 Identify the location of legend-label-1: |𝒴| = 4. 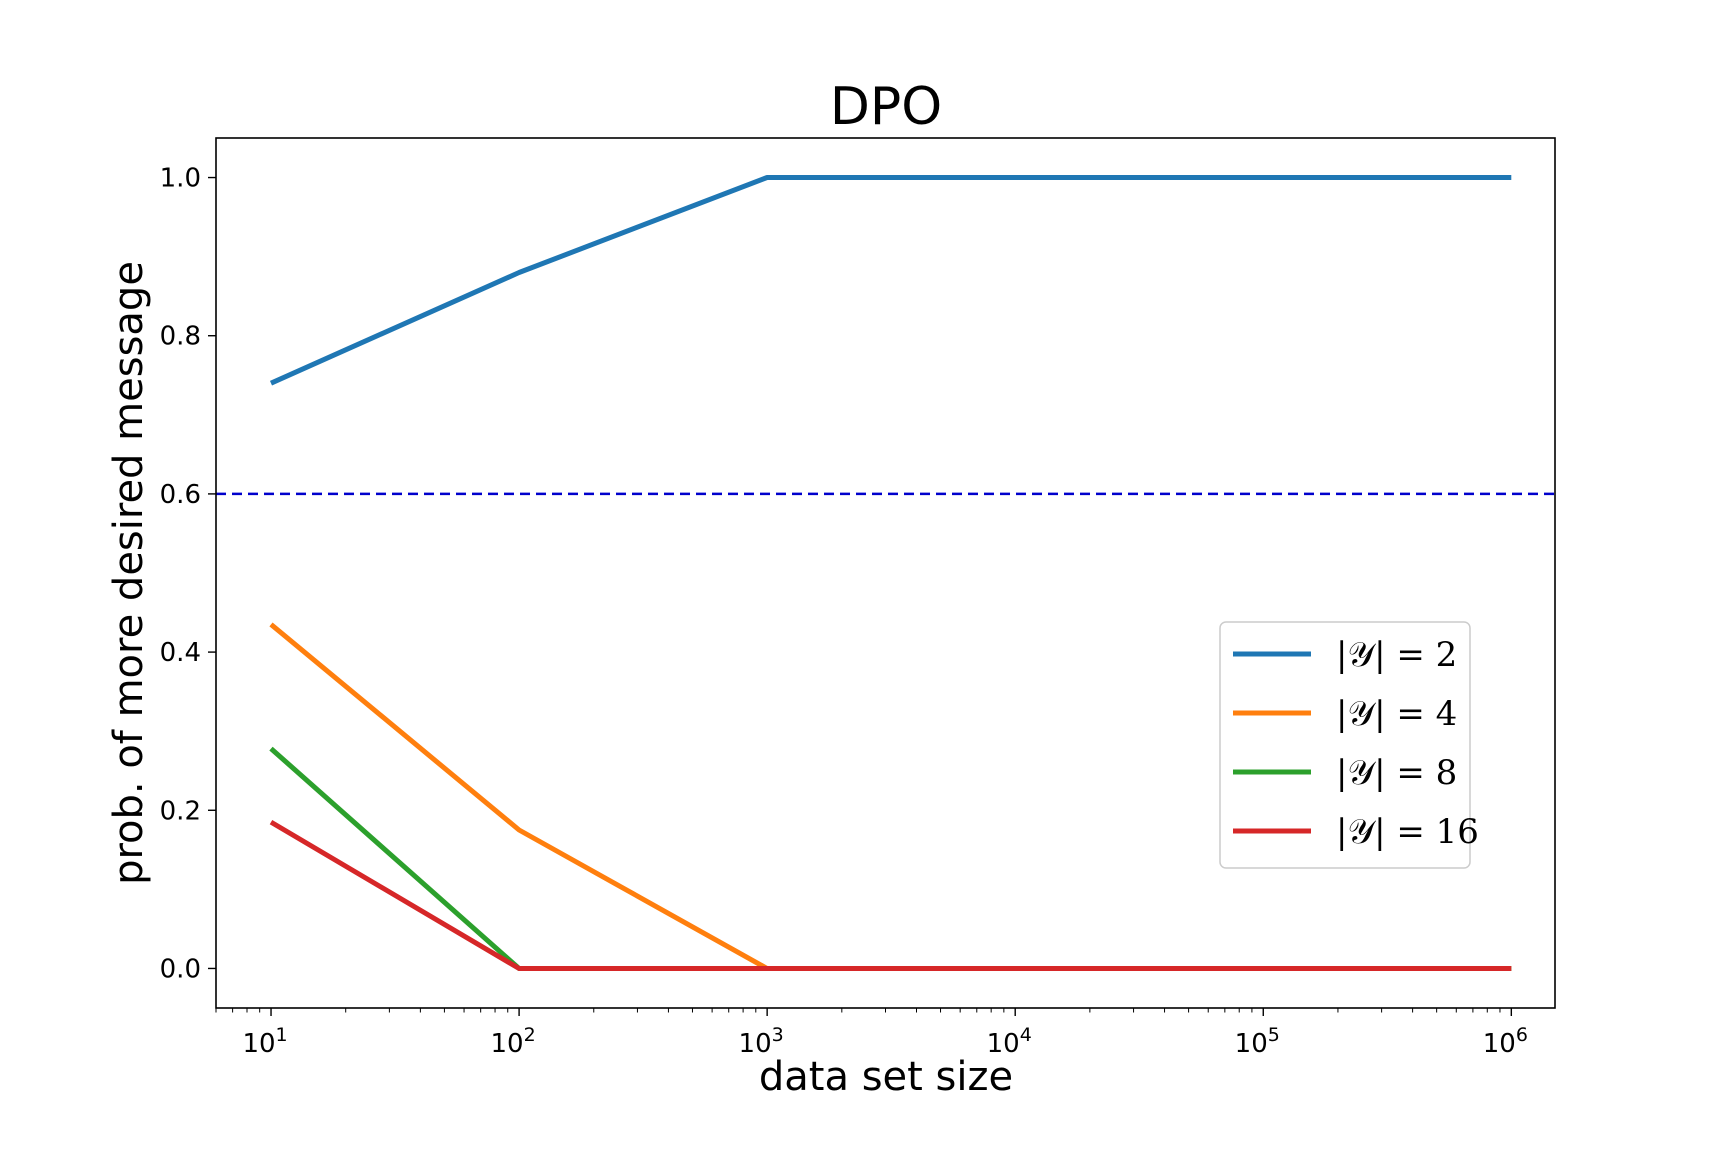
(1396, 714).